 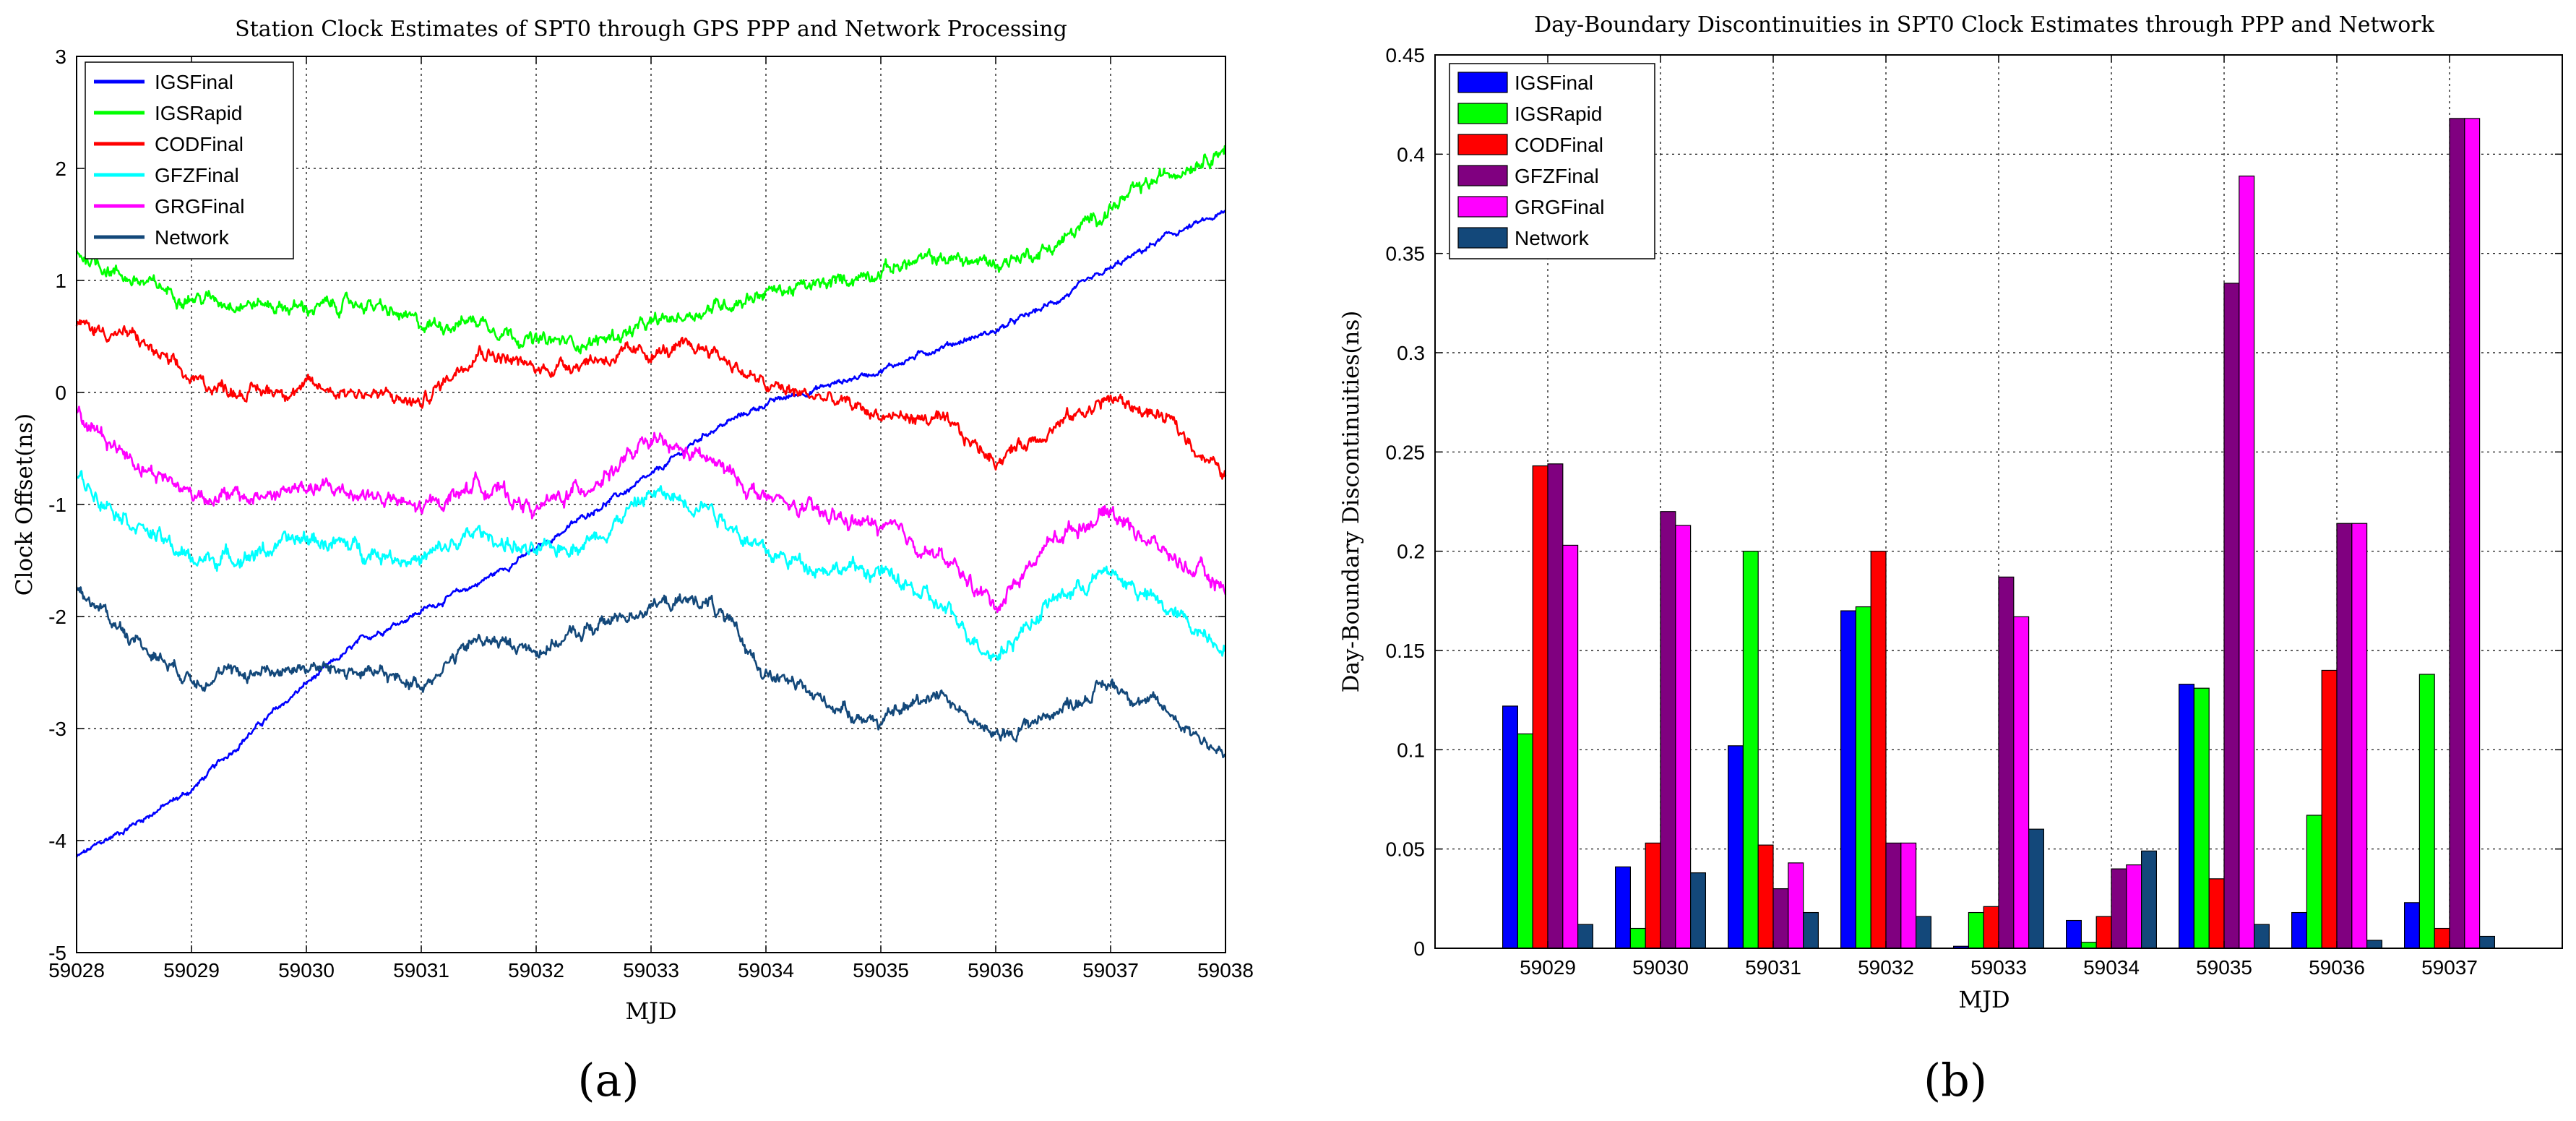 I want to click on panel-a-x-tick-label: 59034, so click(x=766, y=970).